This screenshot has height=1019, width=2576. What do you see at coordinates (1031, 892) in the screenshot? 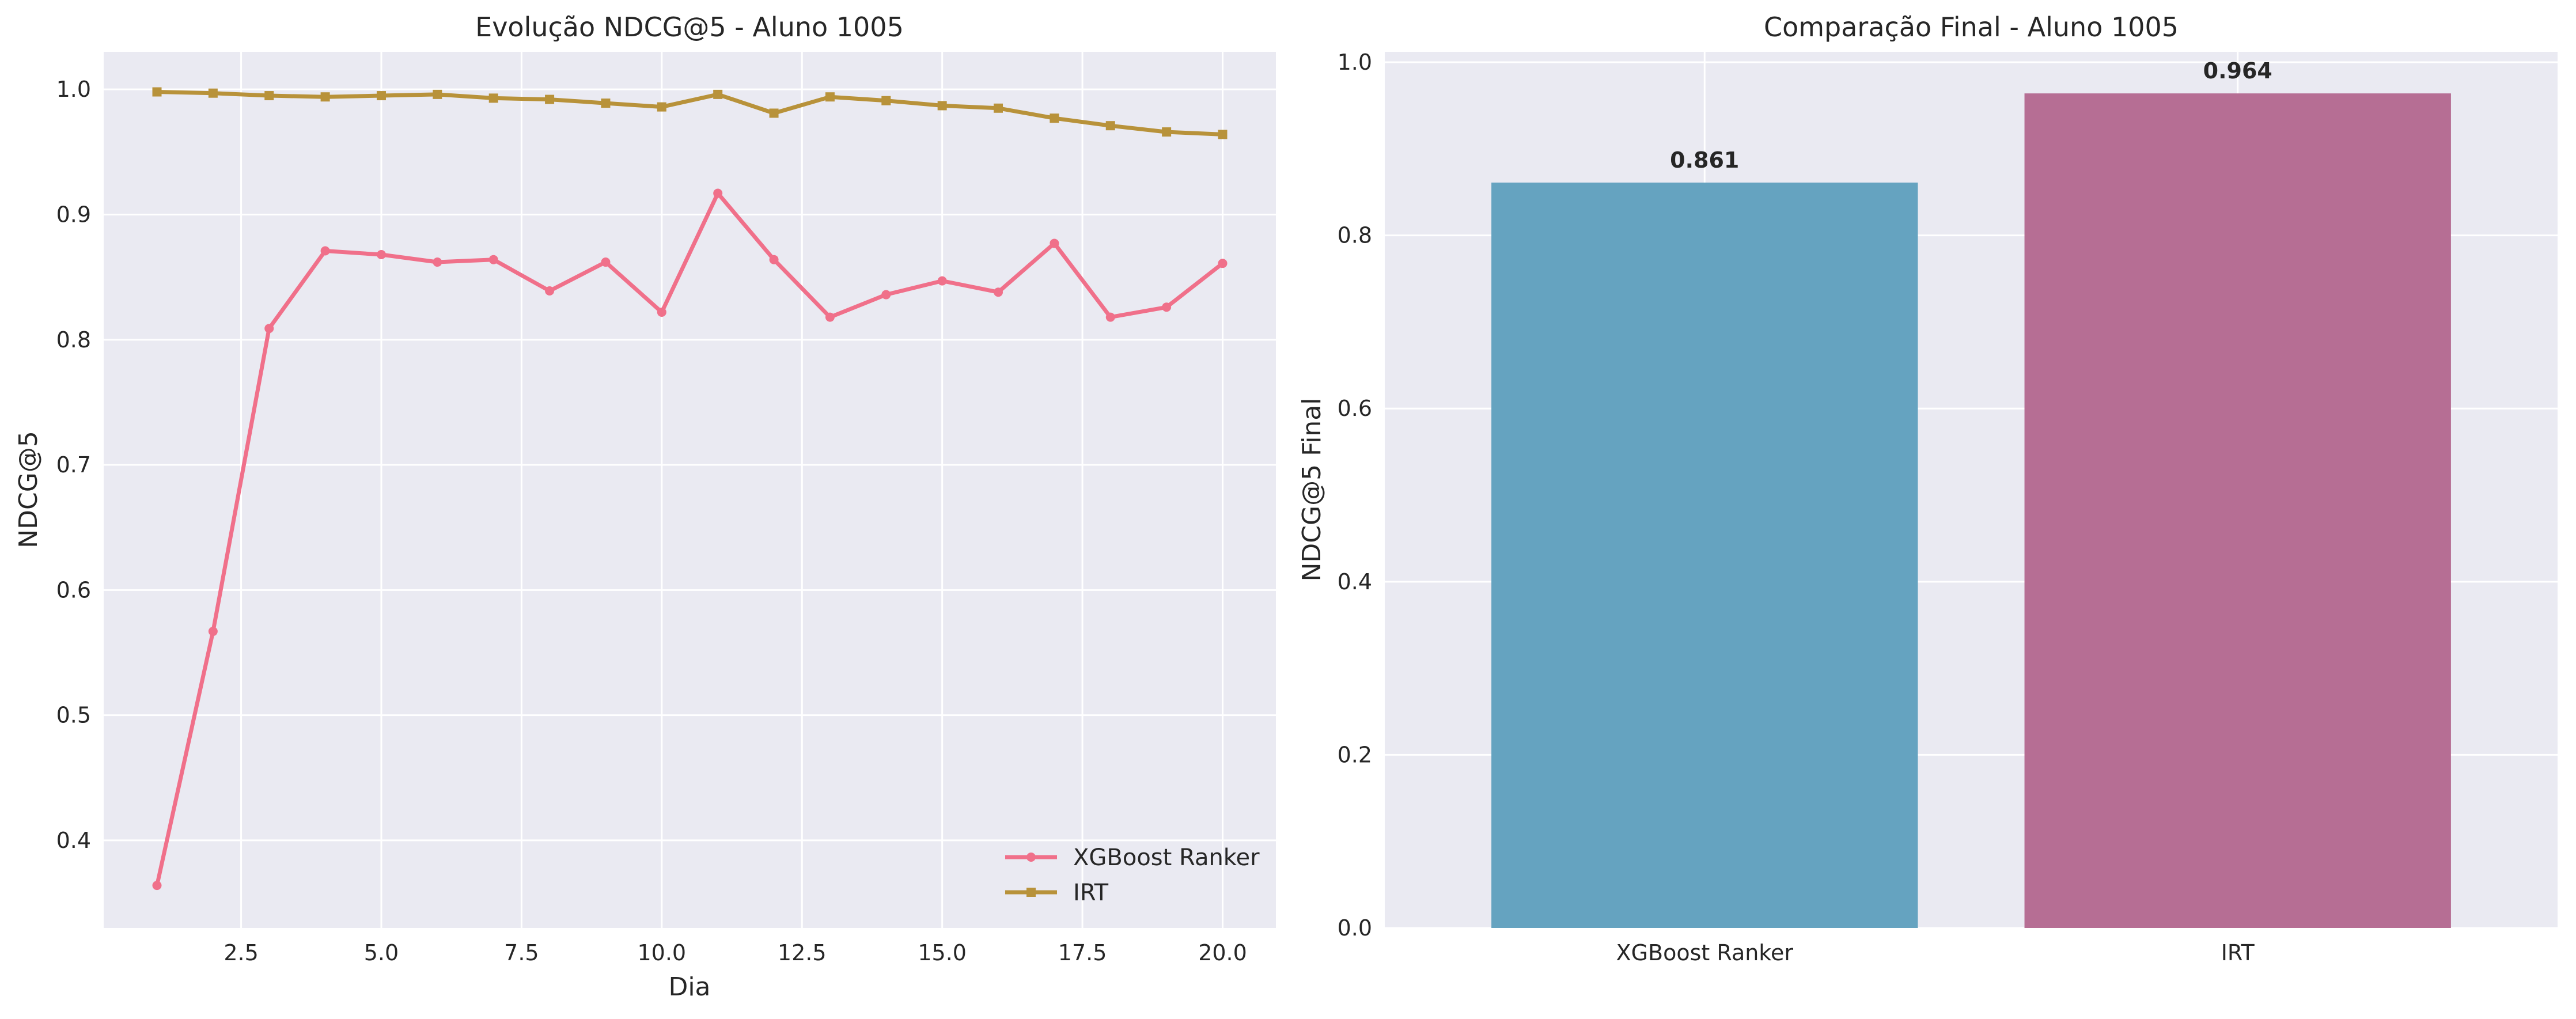
I see `legend-irt-marker` at bounding box center [1031, 892].